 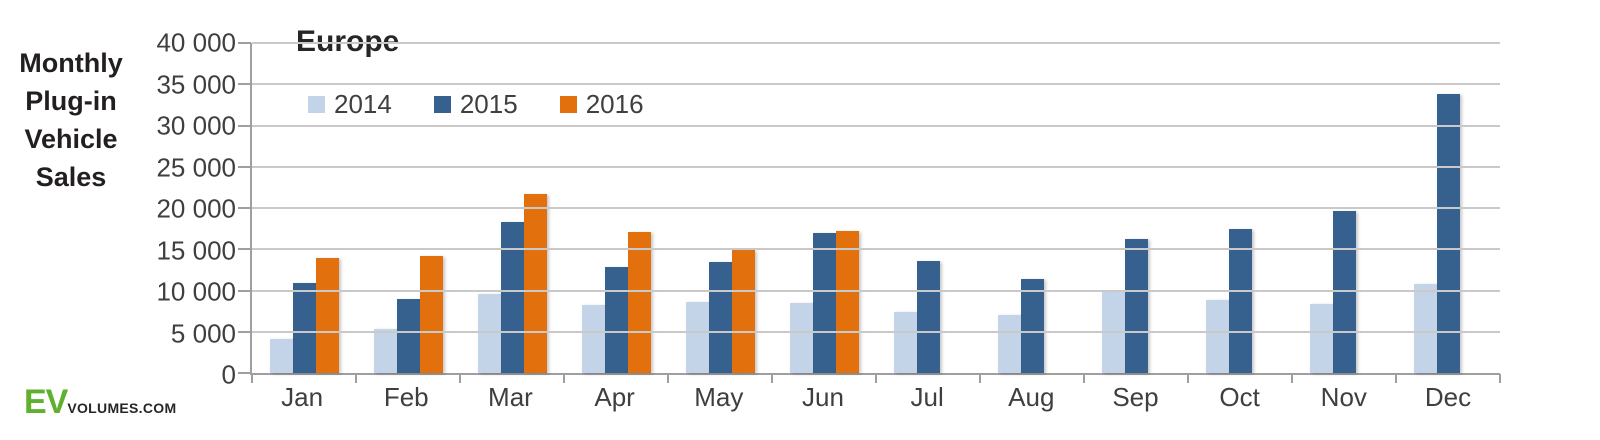 I want to click on y-axis-tick-label: 15 000, so click(x=196, y=250).